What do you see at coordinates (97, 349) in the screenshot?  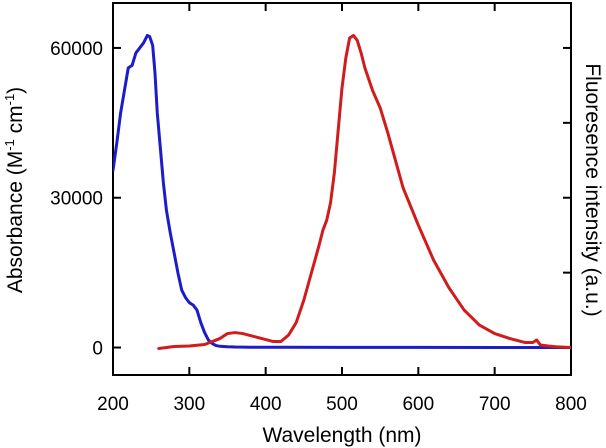 I see `y-tick-label-0: 0` at bounding box center [97, 349].